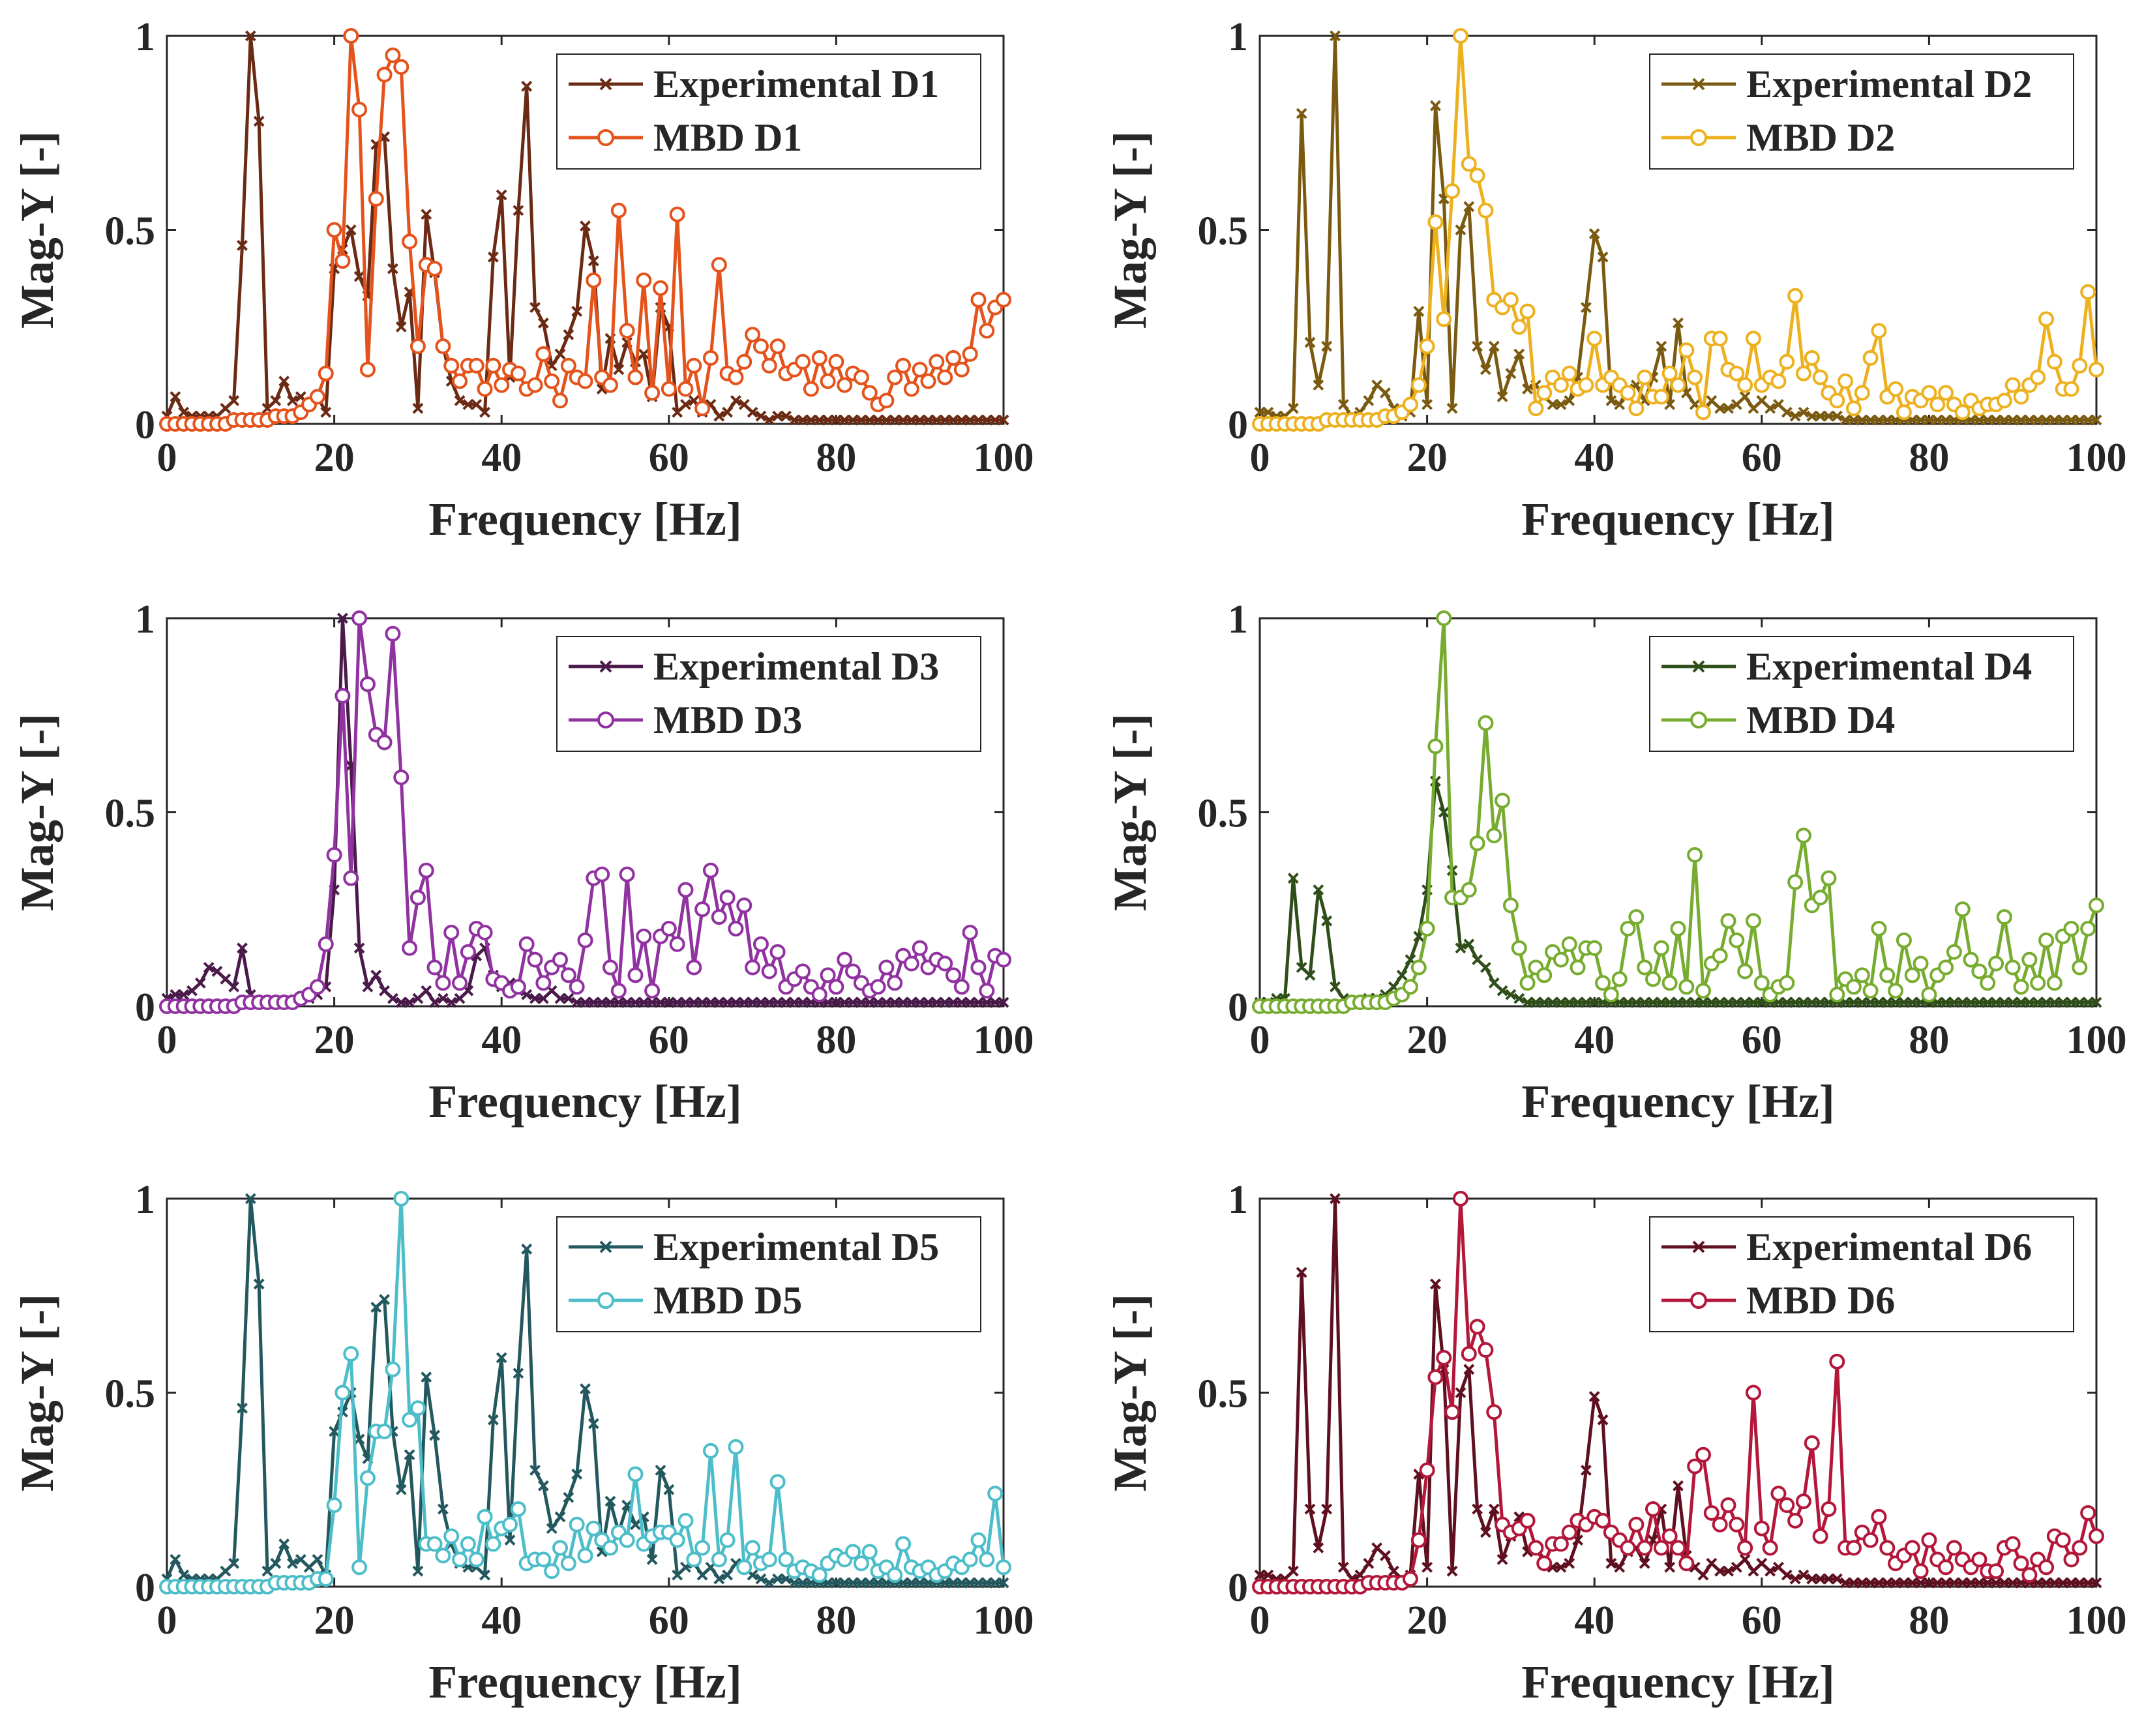 The image size is (2144, 1736). What do you see at coordinates (1778, 137) in the screenshot?
I see `legend-entry: MBD D2` at bounding box center [1778, 137].